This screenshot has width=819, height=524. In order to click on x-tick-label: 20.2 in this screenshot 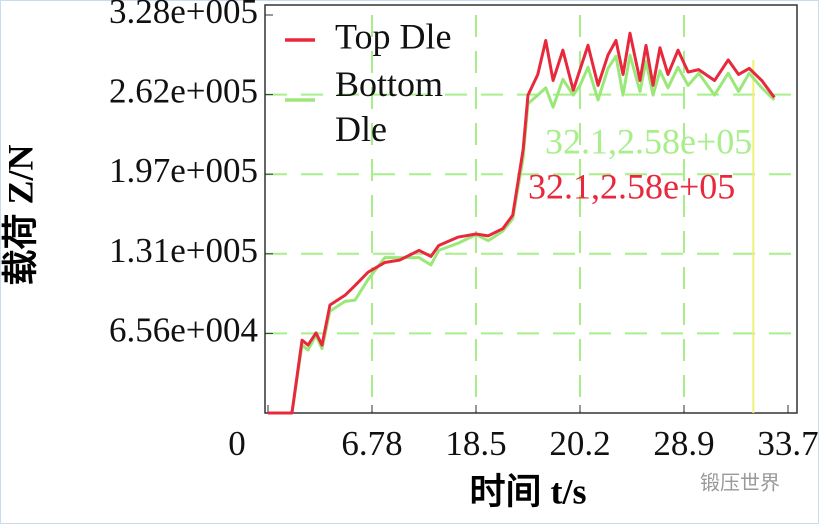, I will do `click(579, 443)`.